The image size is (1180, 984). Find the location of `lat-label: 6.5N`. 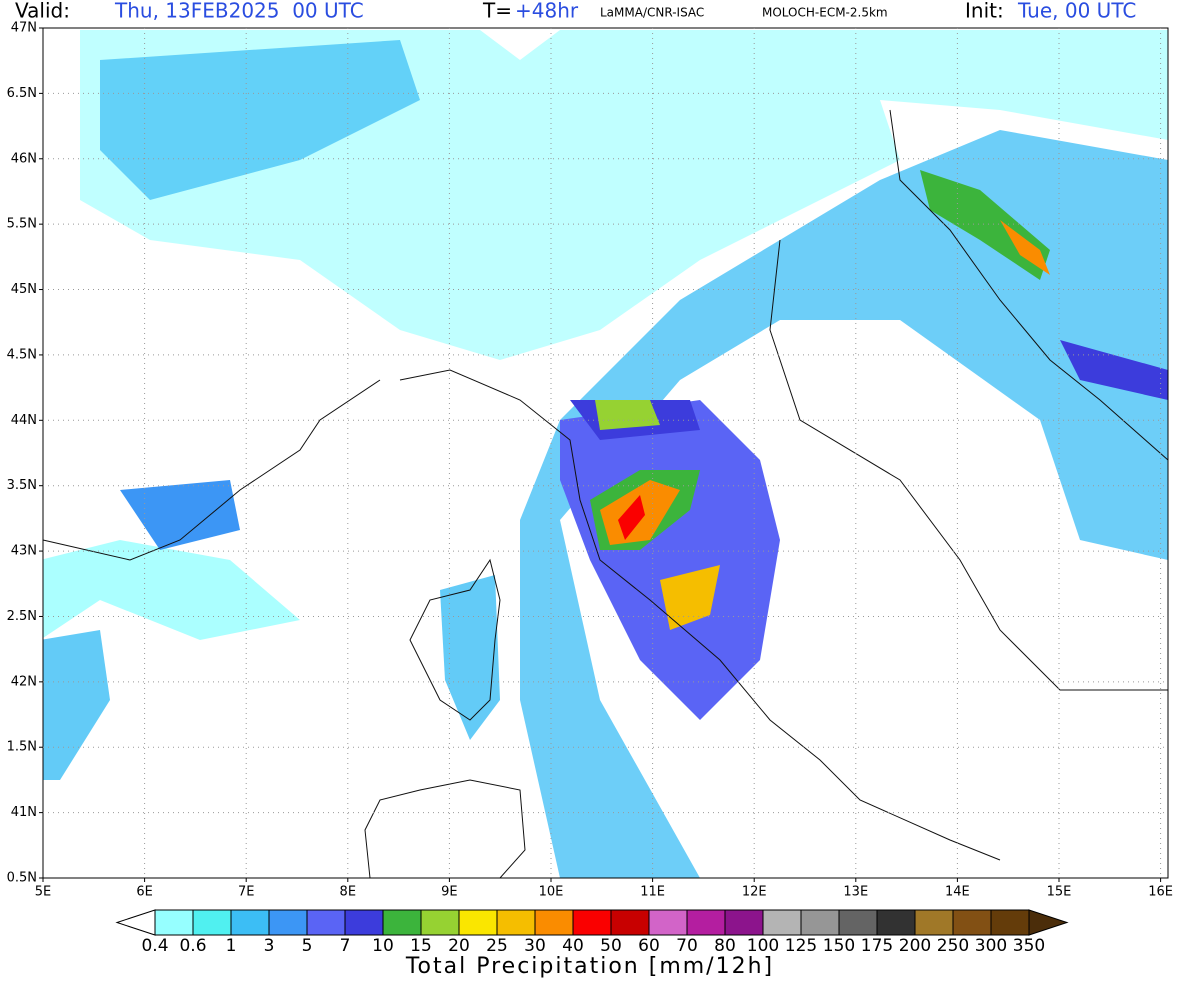

lat-label: 6.5N is located at coordinates (22, 93).